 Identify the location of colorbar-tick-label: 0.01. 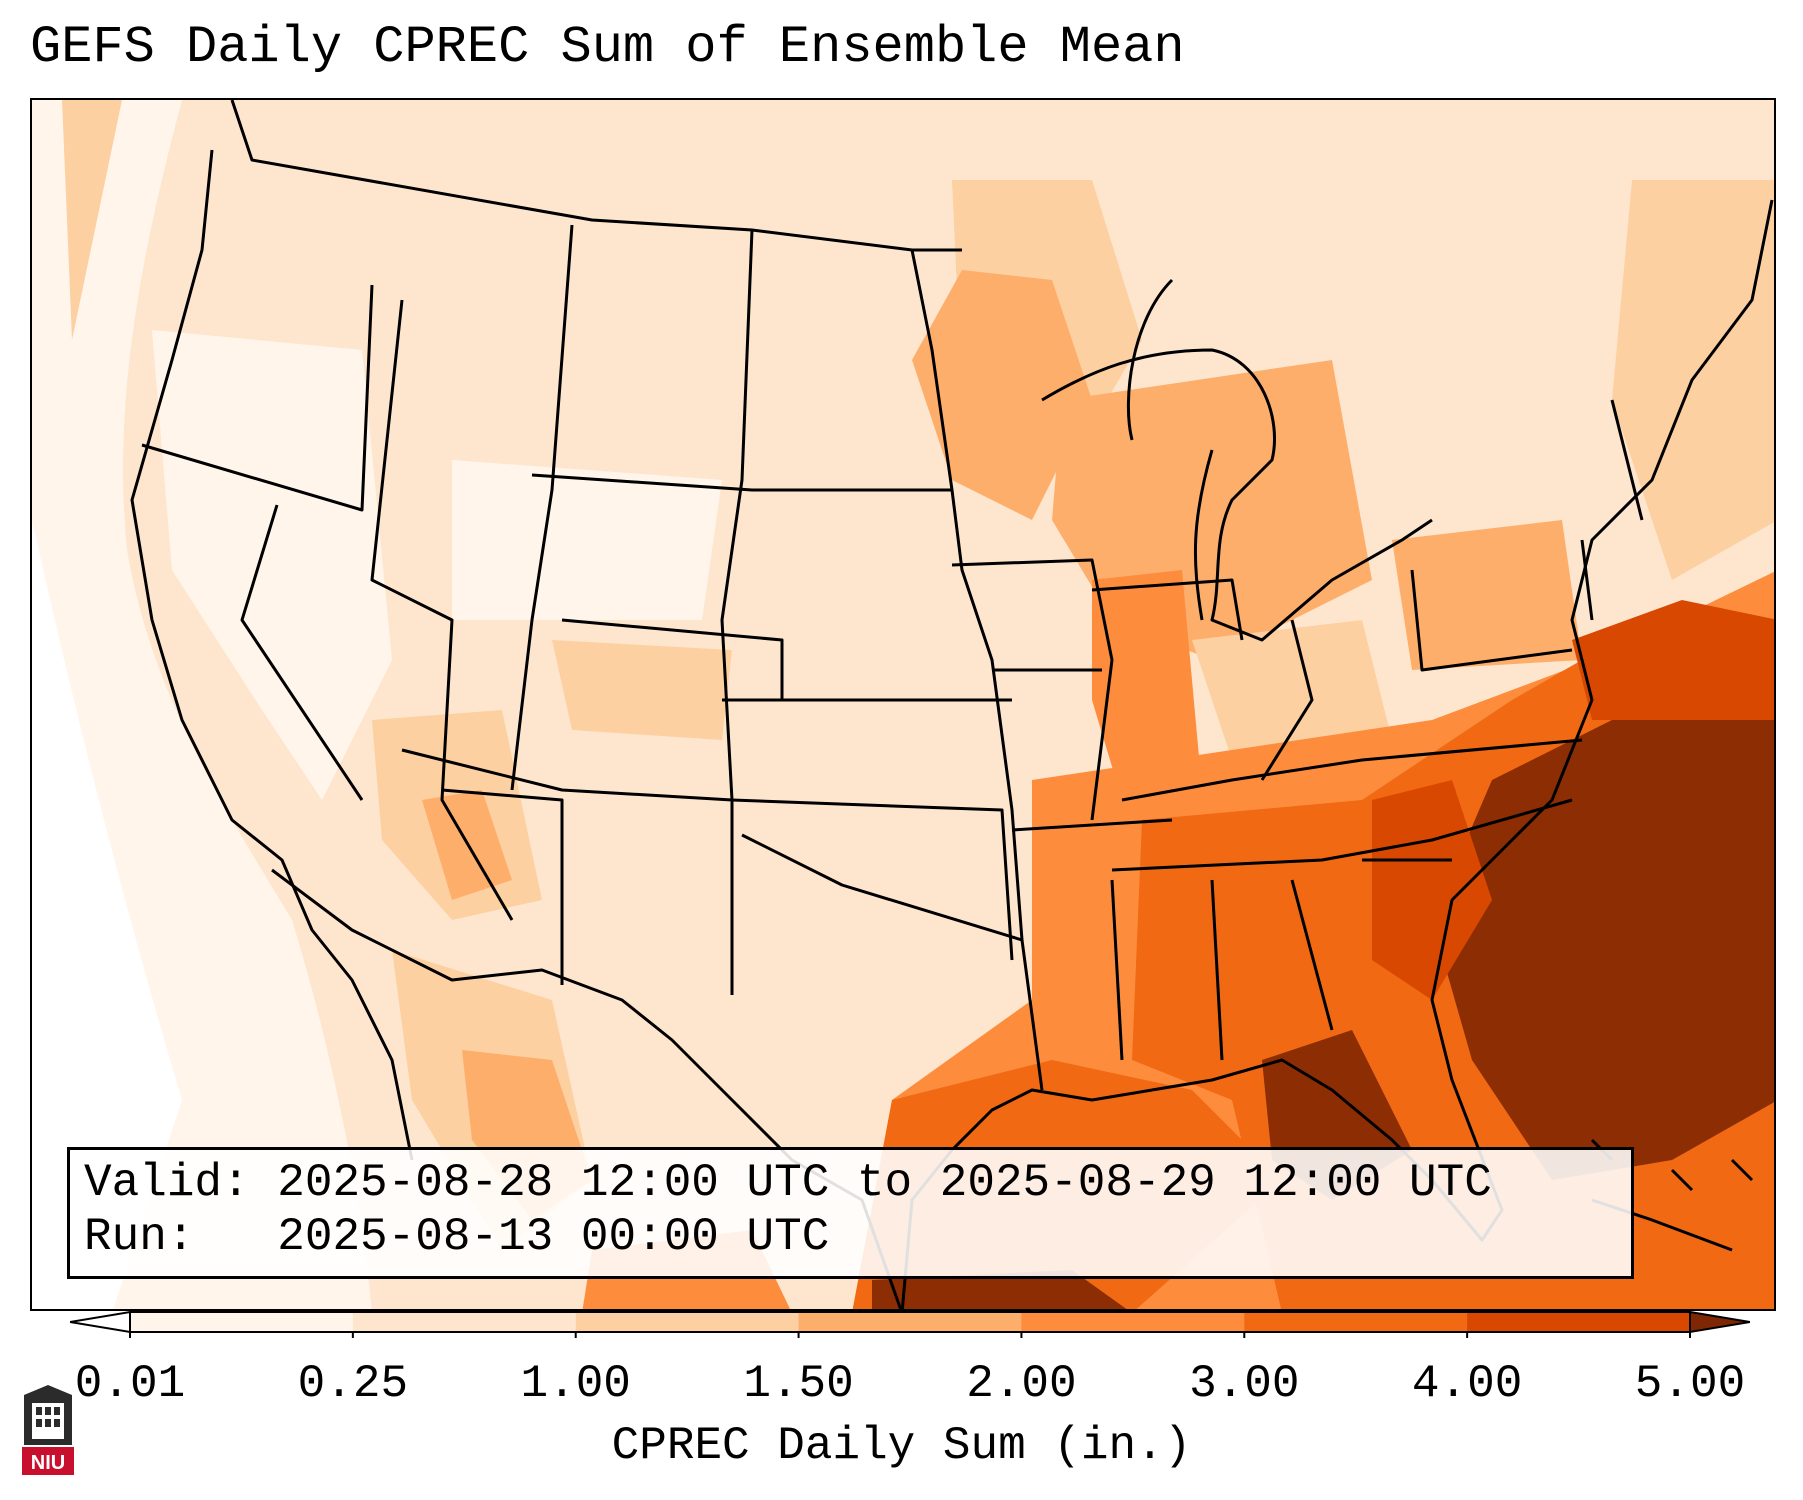
(130, 1384).